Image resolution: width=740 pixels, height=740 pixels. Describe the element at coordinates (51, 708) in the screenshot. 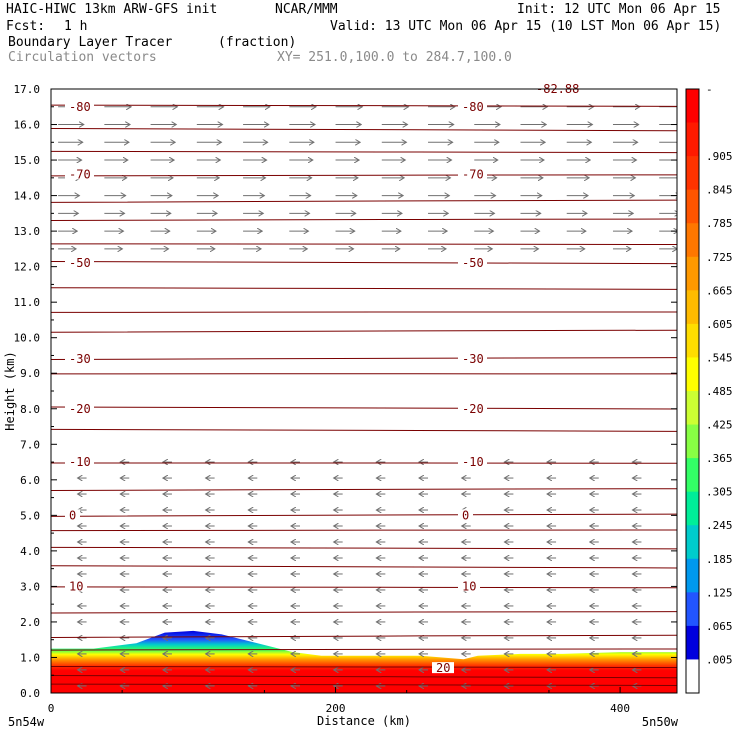

I see `x-tick-label: 0` at that location.